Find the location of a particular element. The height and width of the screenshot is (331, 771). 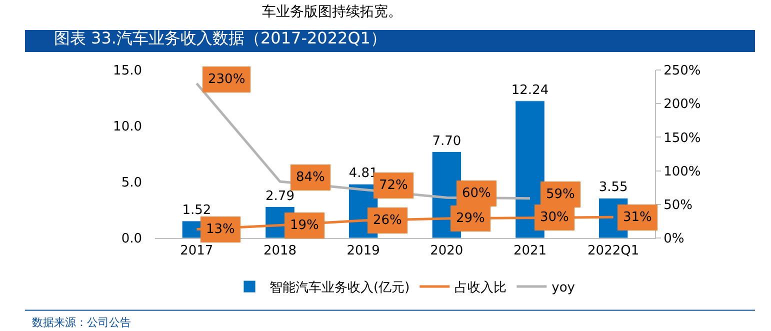

data-label: 29% is located at coordinates (470, 218).